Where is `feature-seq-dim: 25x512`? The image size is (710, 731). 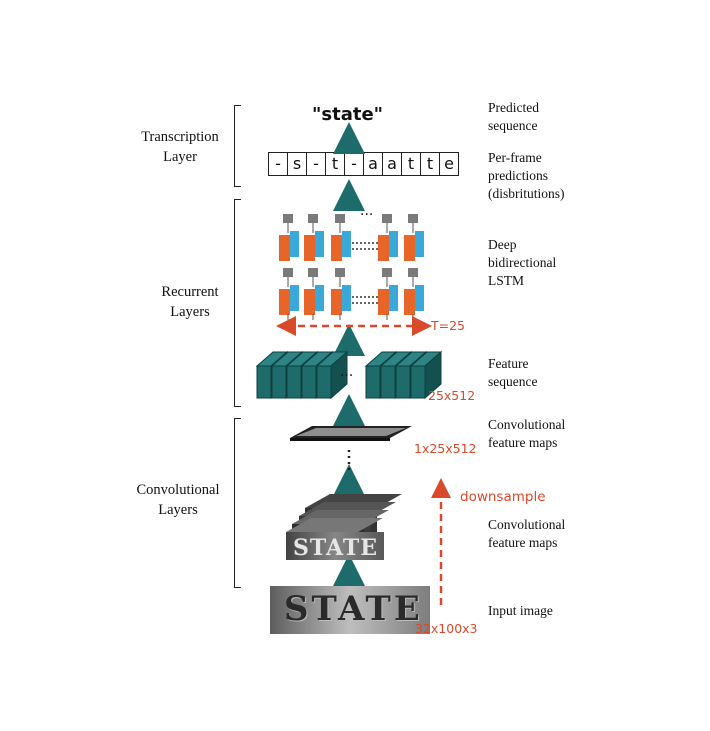
feature-seq-dim: 25x512 is located at coordinates (452, 395).